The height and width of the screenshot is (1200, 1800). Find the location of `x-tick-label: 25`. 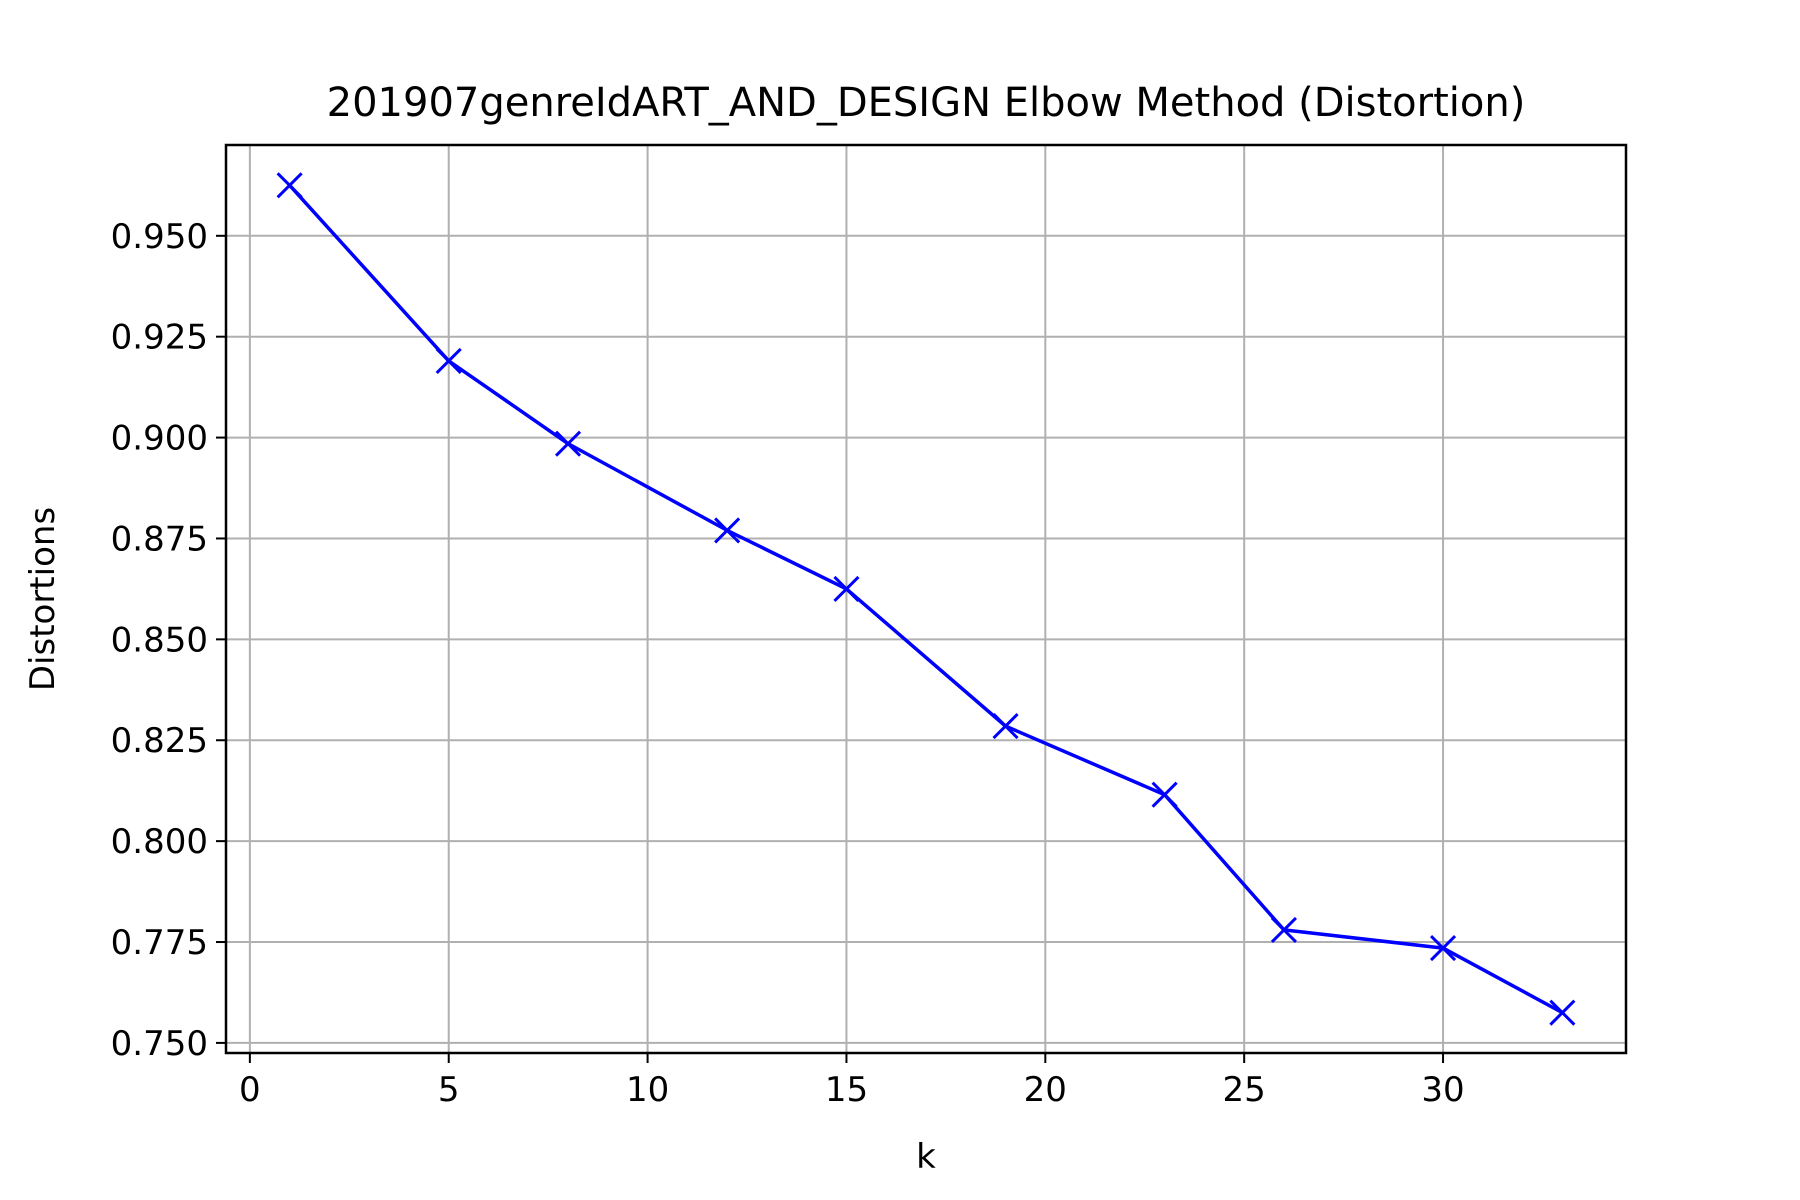

x-tick-label: 25 is located at coordinates (1244, 1090).